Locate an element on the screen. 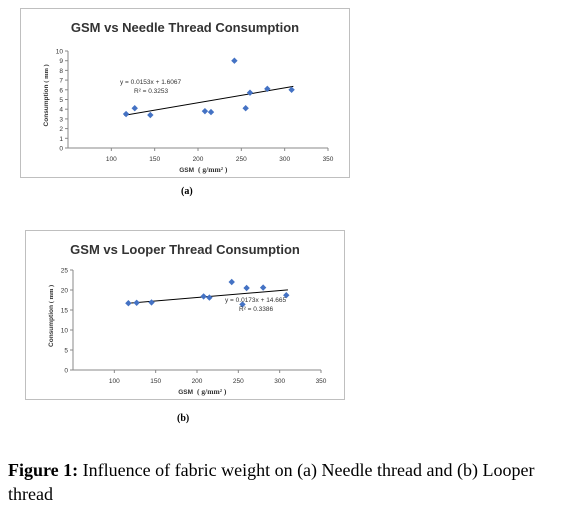  y-tick-label: 4 is located at coordinates (61, 110).